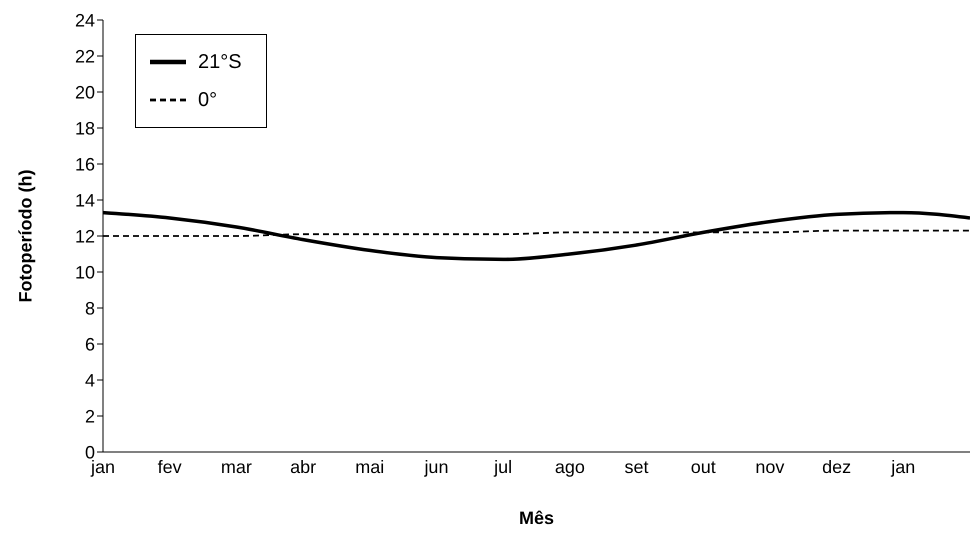 This screenshot has width=970, height=539. What do you see at coordinates (536, 518) in the screenshot?
I see `x-axis-title: Mês` at bounding box center [536, 518].